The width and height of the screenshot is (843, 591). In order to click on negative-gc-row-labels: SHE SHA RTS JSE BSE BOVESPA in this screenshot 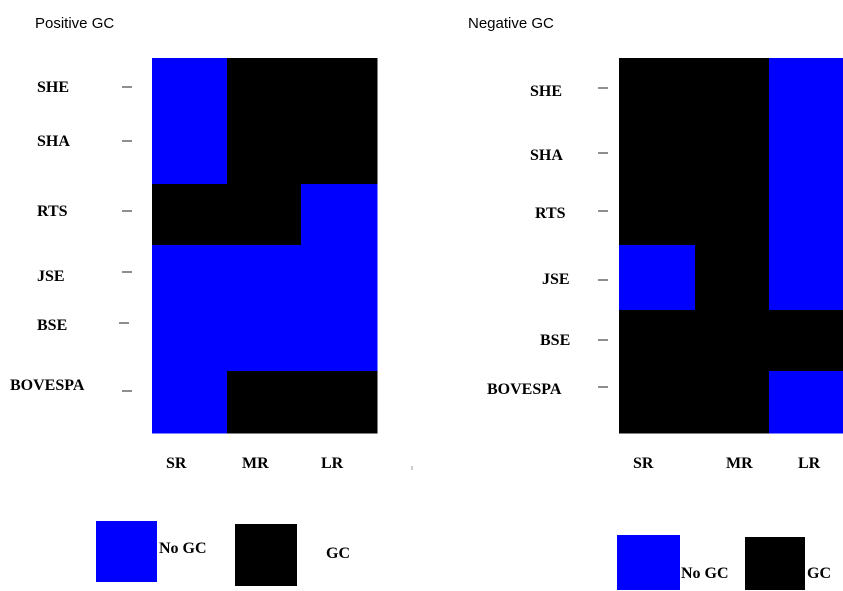, I will do `click(528, 240)`.